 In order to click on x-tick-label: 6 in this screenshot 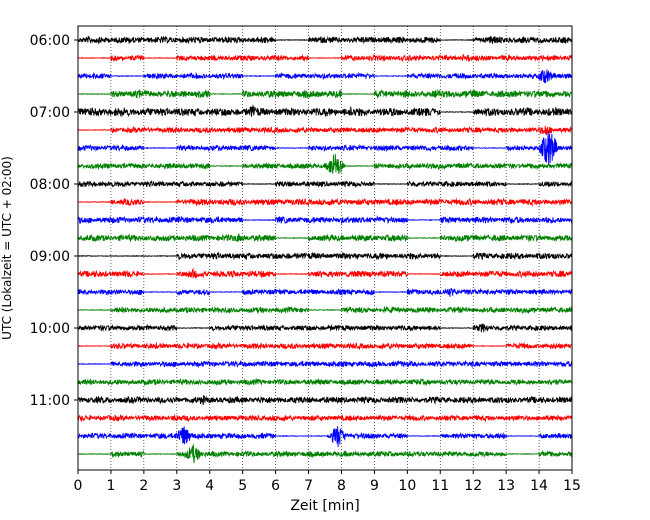, I will do `click(275, 486)`.